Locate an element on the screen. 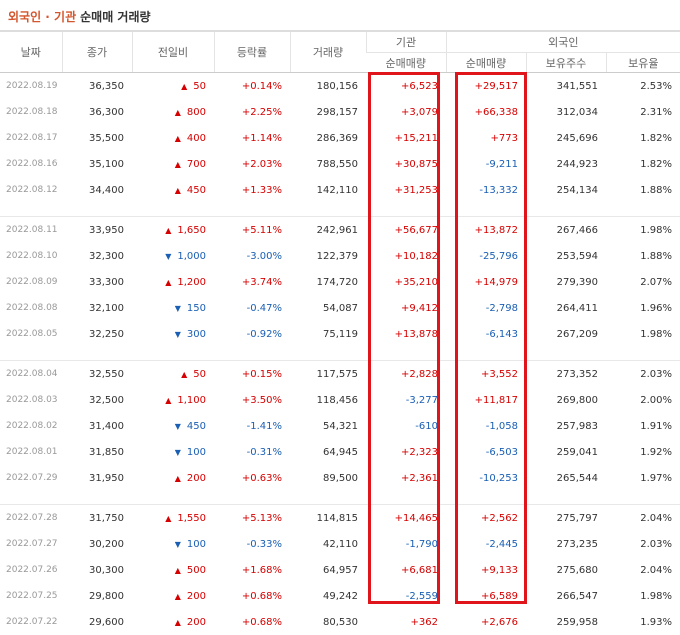 This screenshot has height=635, width=680. close-cell: 32,300 is located at coordinates (97, 256).